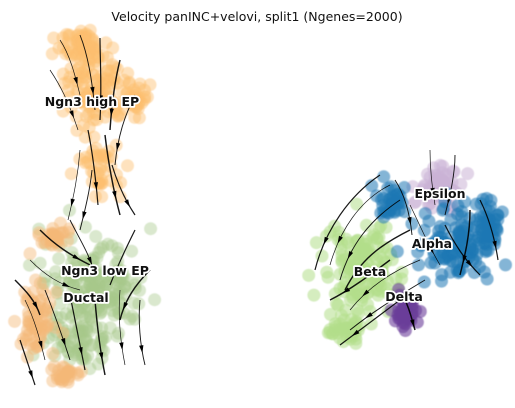 This screenshot has height=408, width=515. I want to click on cluster-label: Ngn3 high EP, so click(92, 101).